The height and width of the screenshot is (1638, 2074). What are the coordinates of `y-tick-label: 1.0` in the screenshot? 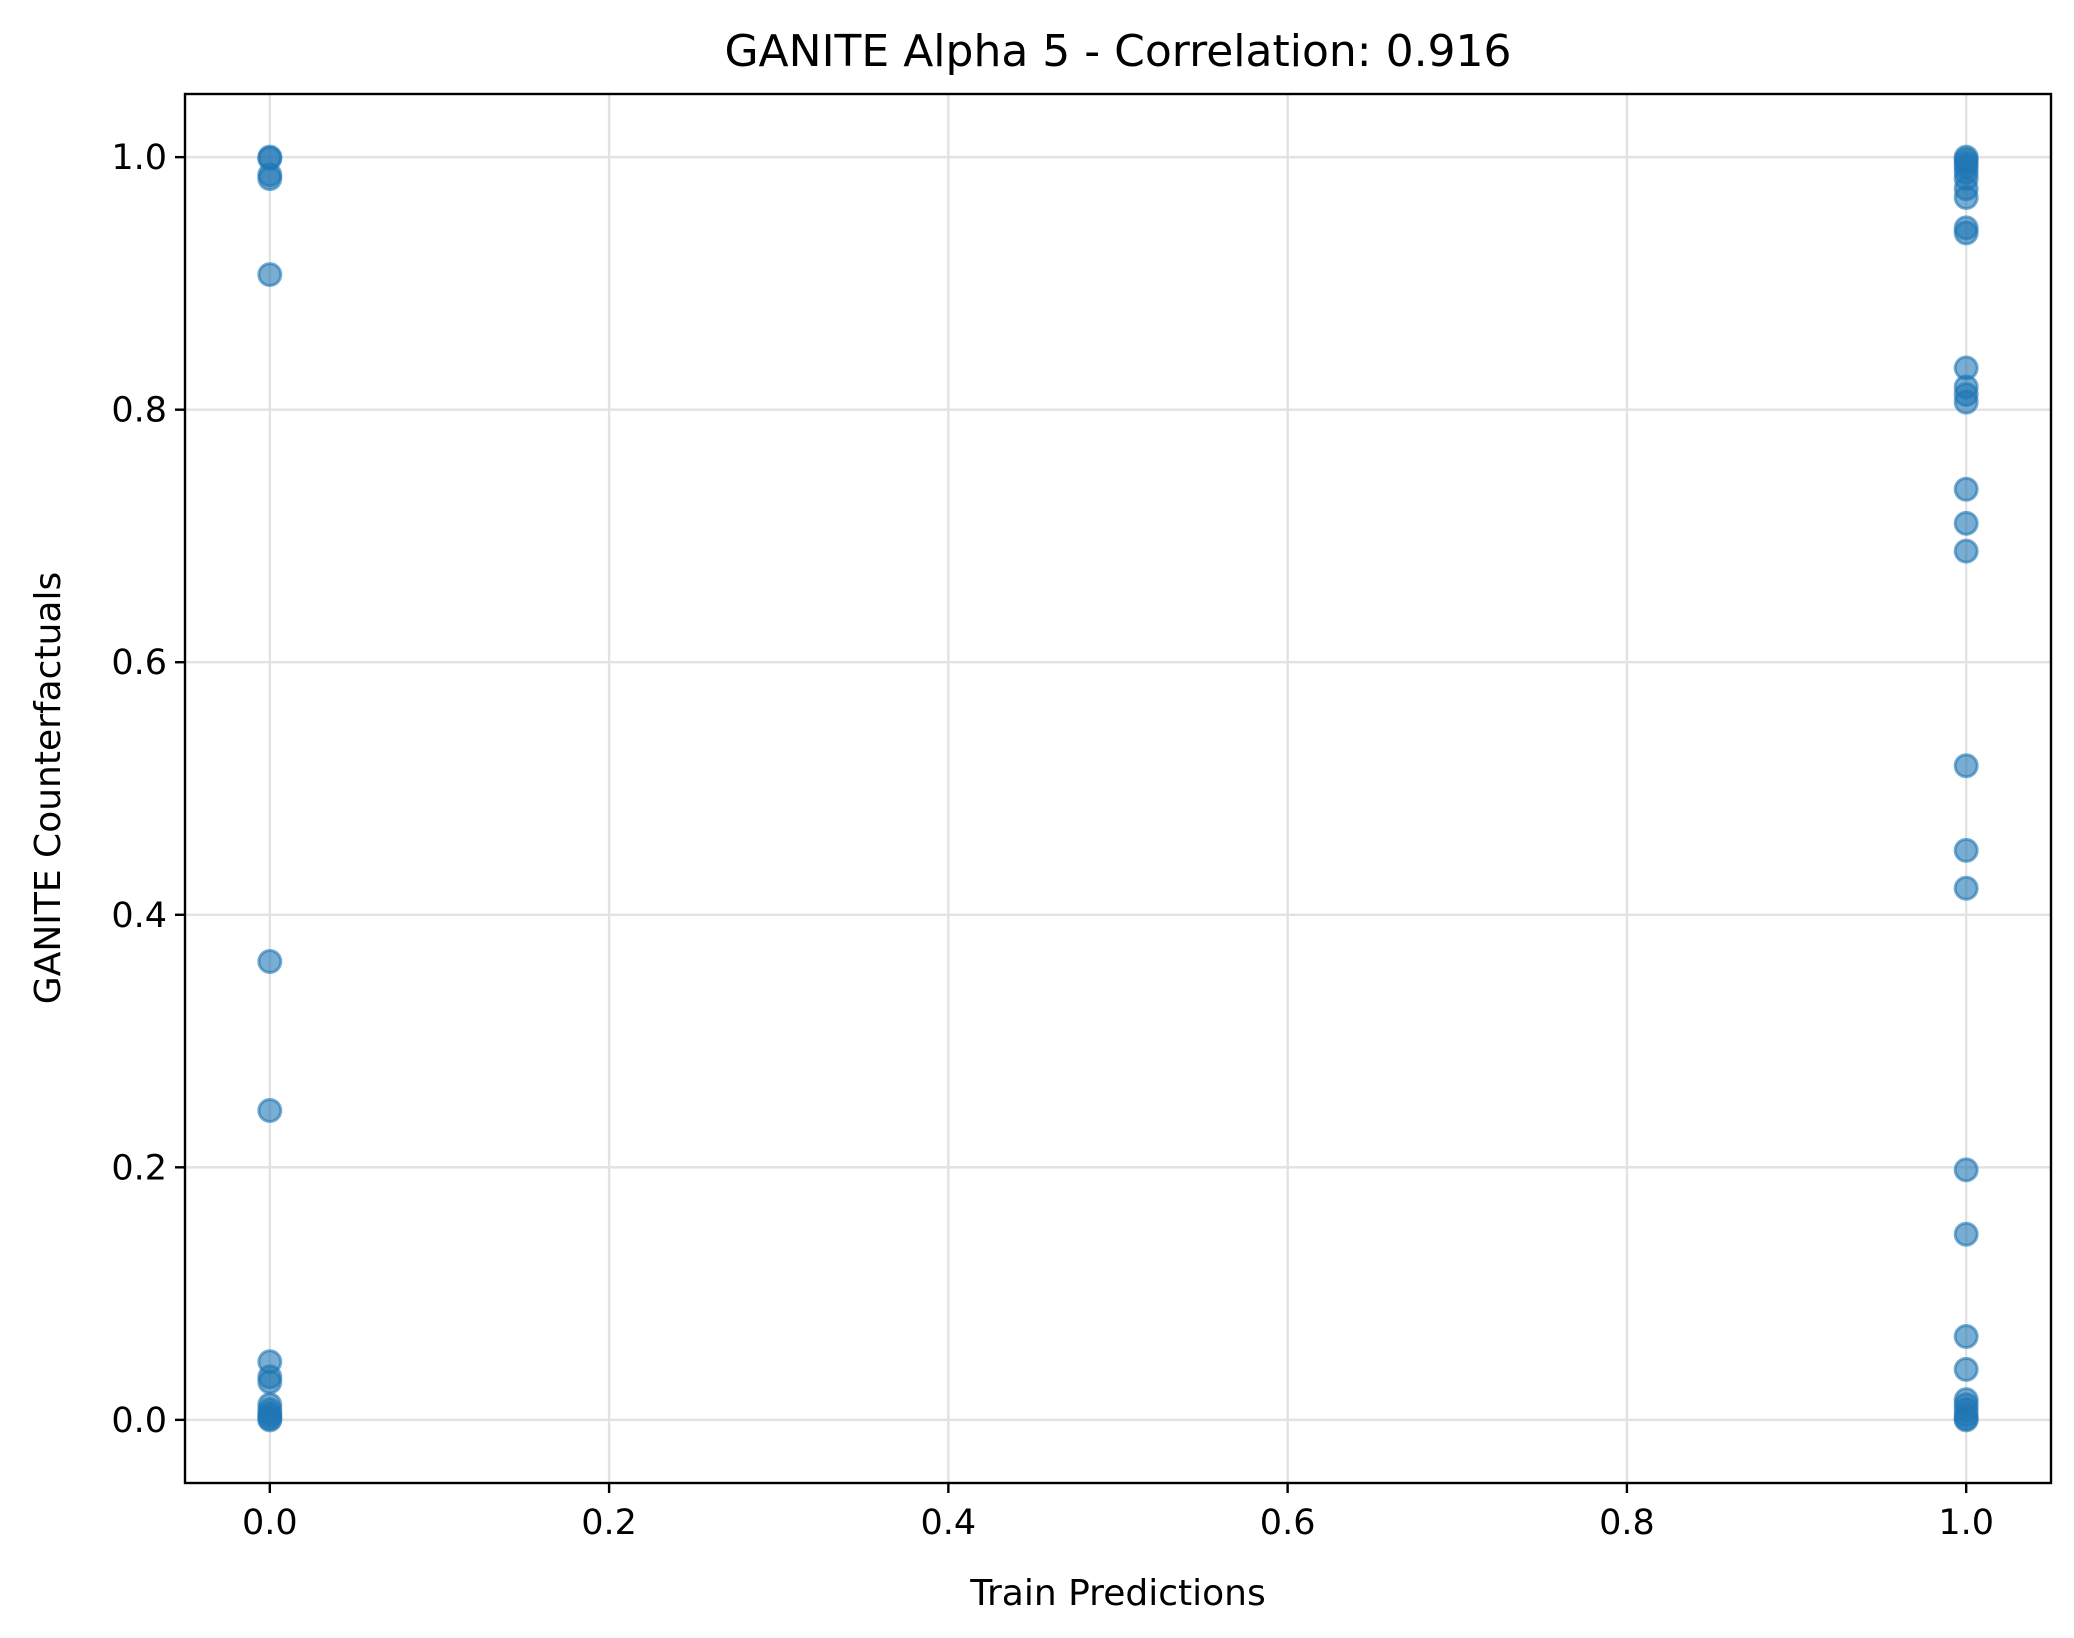 It's located at (139, 158).